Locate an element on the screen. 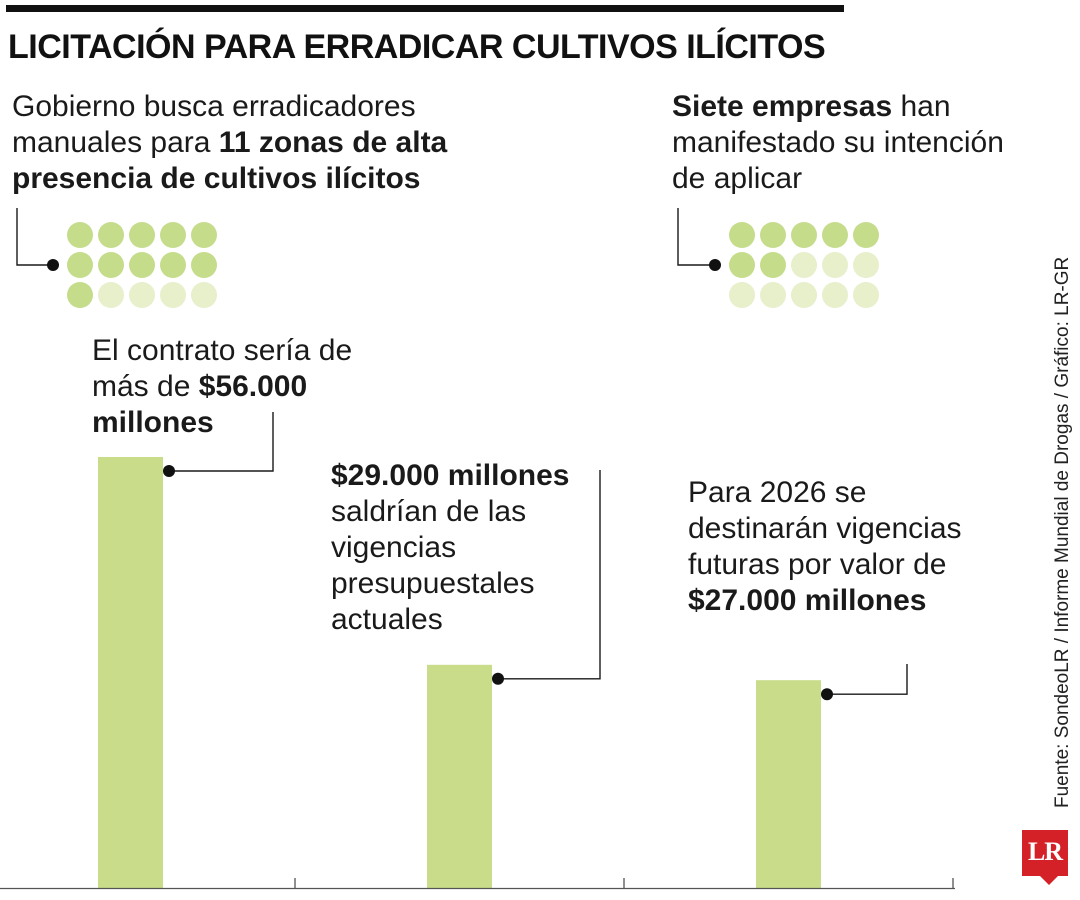 The height and width of the screenshot is (900, 1080). lr-logo: LR is located at coordinates (1045, 857).